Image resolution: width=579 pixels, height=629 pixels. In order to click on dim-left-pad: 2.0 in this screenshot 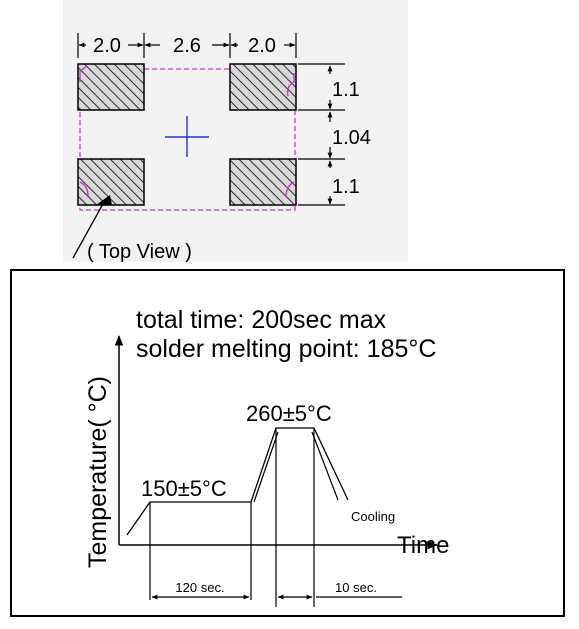, I will do `click(107, 46)`.